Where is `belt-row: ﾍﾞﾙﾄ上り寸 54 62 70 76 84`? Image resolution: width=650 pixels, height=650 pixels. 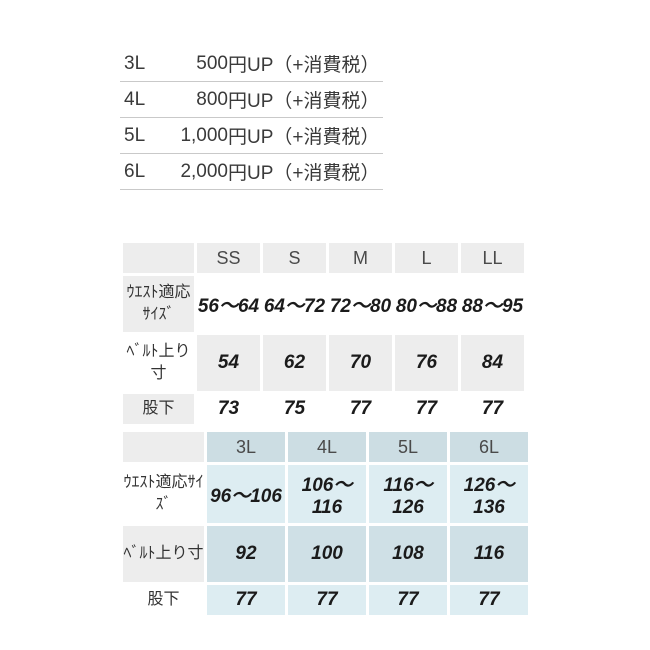 belt-row: ﾍﾞﾙﾄ上り寸 54 62 70 76 84 is located at coordinates (323, 363).